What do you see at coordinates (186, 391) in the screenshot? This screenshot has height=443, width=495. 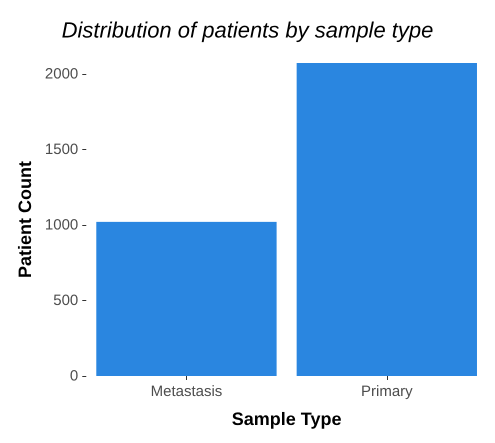 I see `x-tick-label: Metastasis` at bounding box center [186, 391].